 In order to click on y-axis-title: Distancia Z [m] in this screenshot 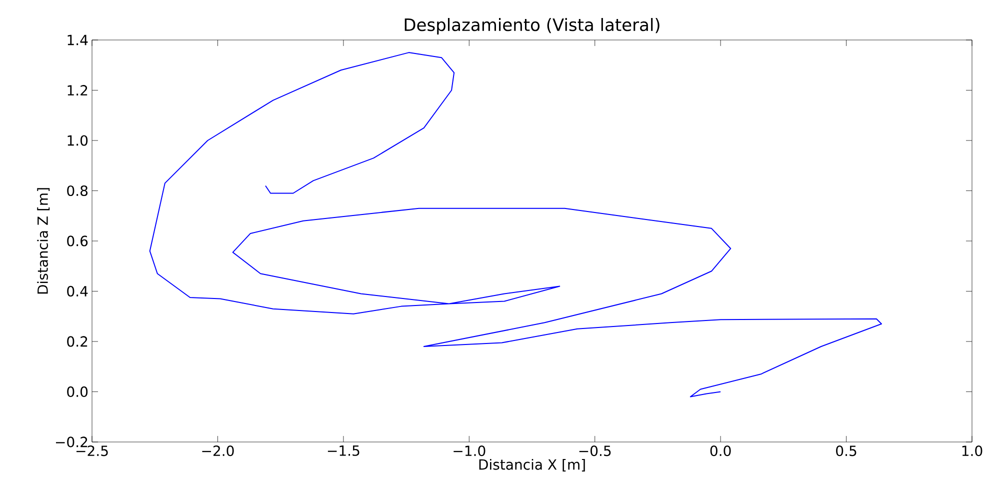, I will do `click(43, 241)`.